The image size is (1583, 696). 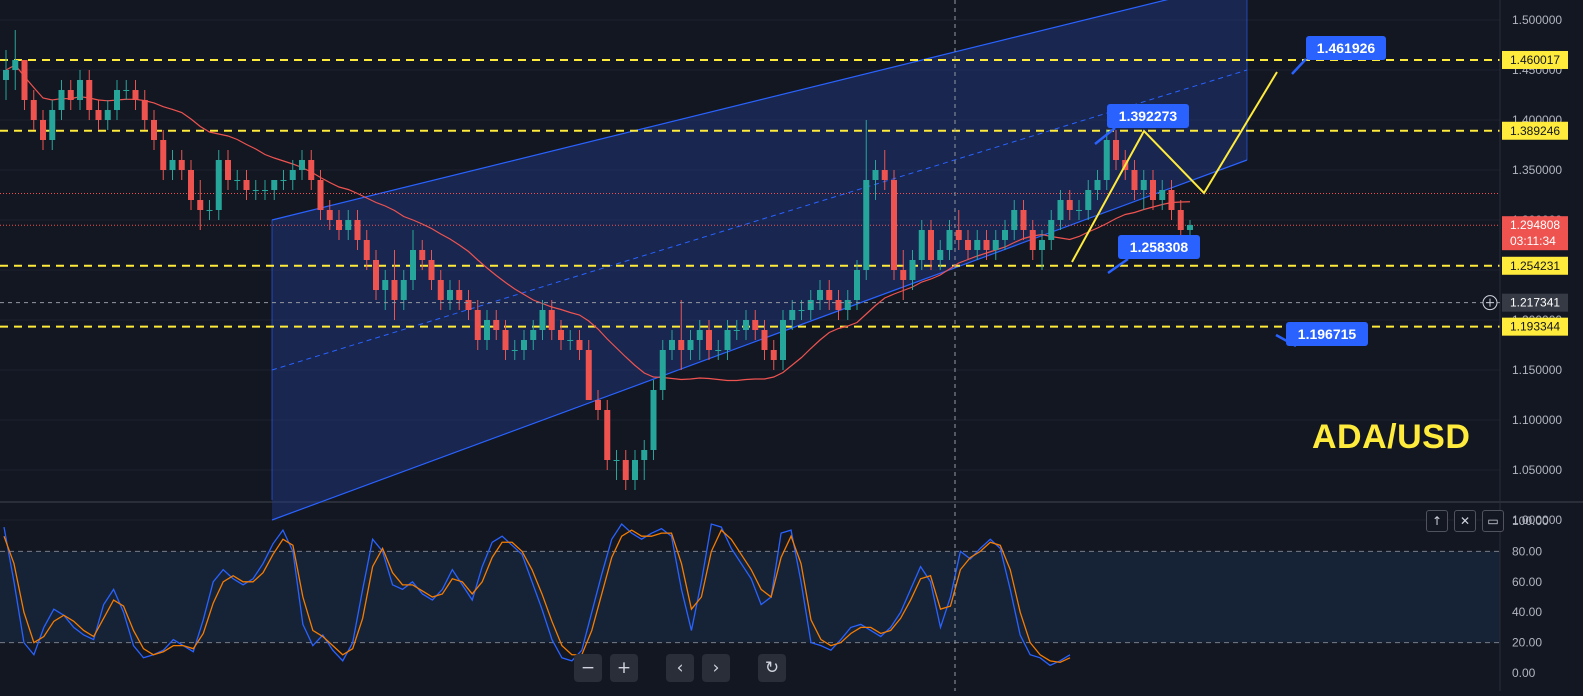 What do you see at coordinates (680, 668) in the screenshot?
I see `scroll-left-button: ‹` at bounding box center [680, 668].